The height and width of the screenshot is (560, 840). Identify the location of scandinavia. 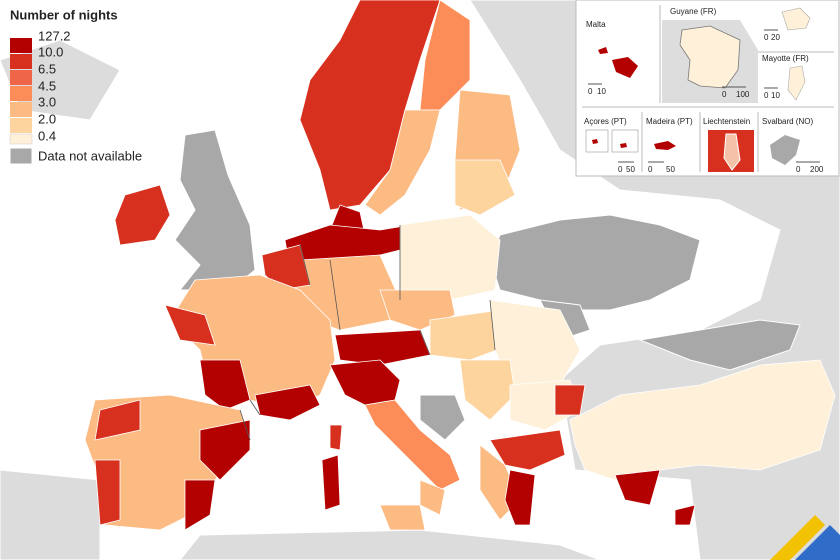
(410, 120).